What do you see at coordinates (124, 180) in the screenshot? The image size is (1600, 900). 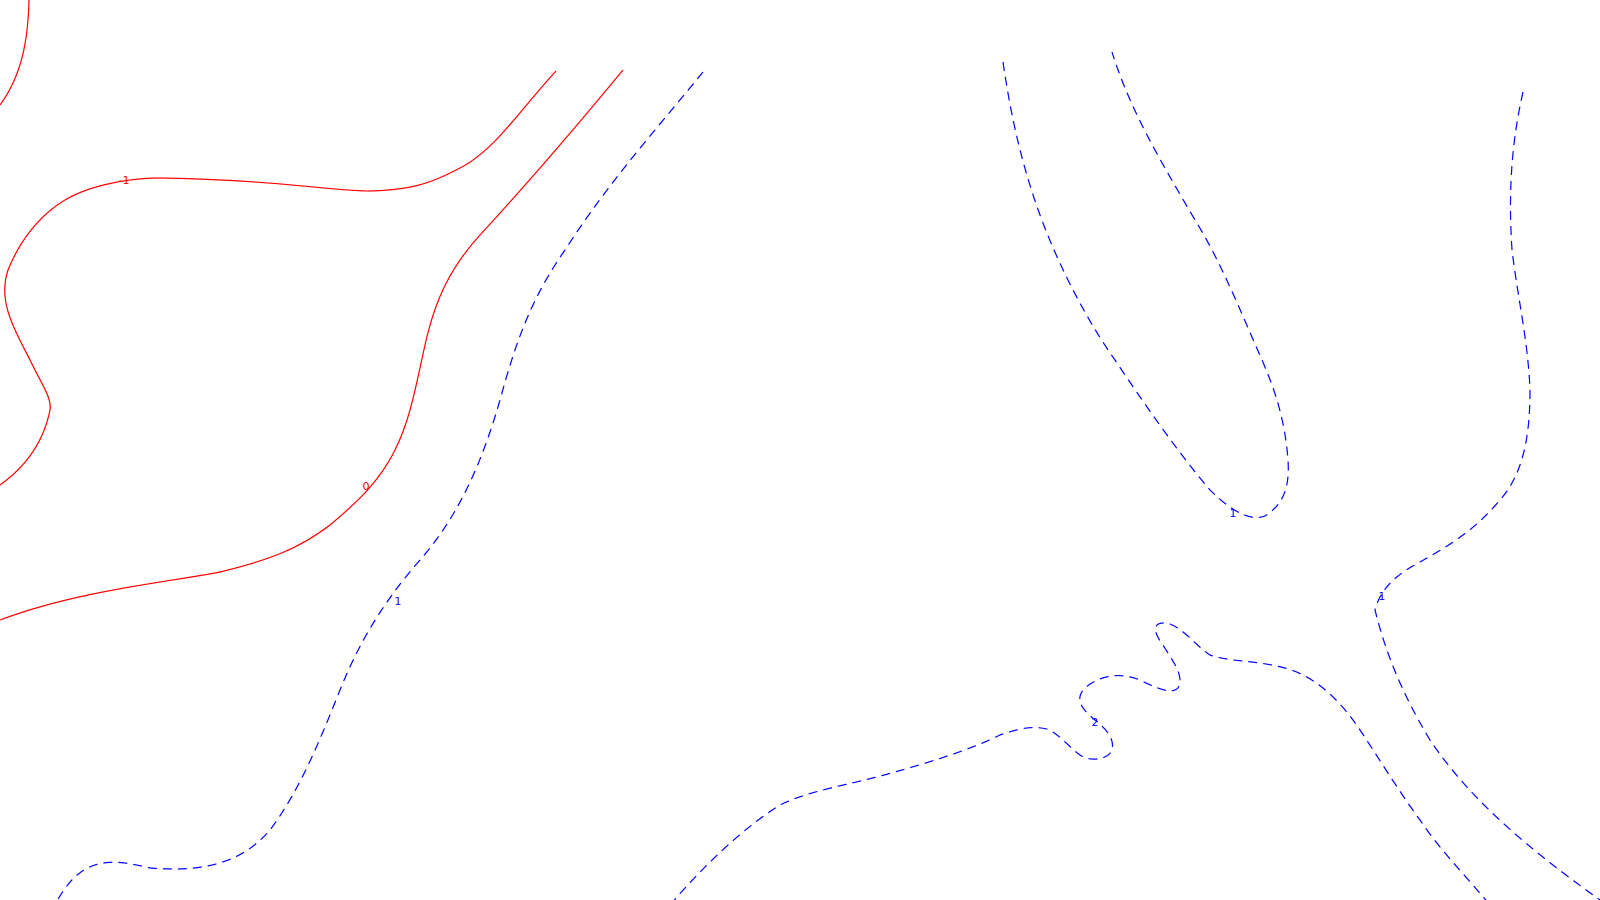 I see `contour-label-neg1: -1` at bounding box center [124, 180].